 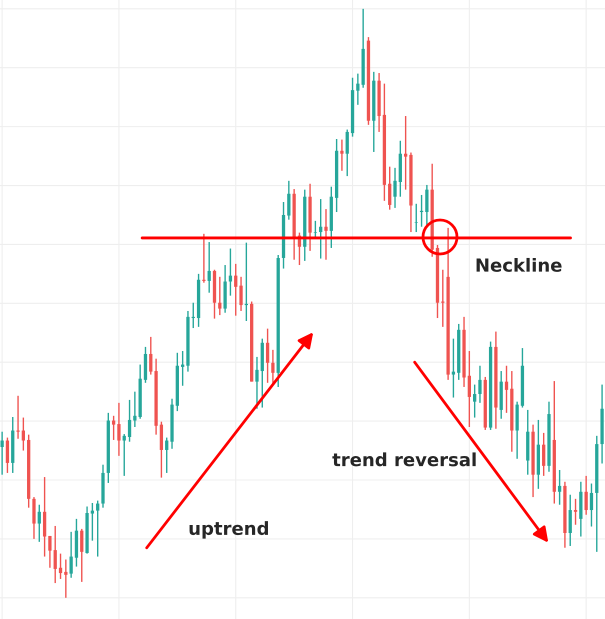 What do you see at coordinates (229, 530) in the screenshot?
I see `annotation: uptrend` at bounding box center [229, 530].